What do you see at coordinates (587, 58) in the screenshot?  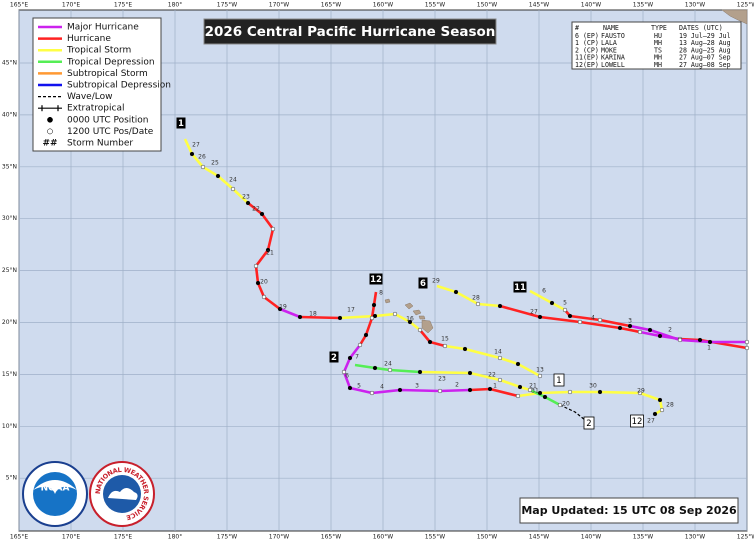 I see `table-cell: 11(EP)` at bounding box center [587, 58].